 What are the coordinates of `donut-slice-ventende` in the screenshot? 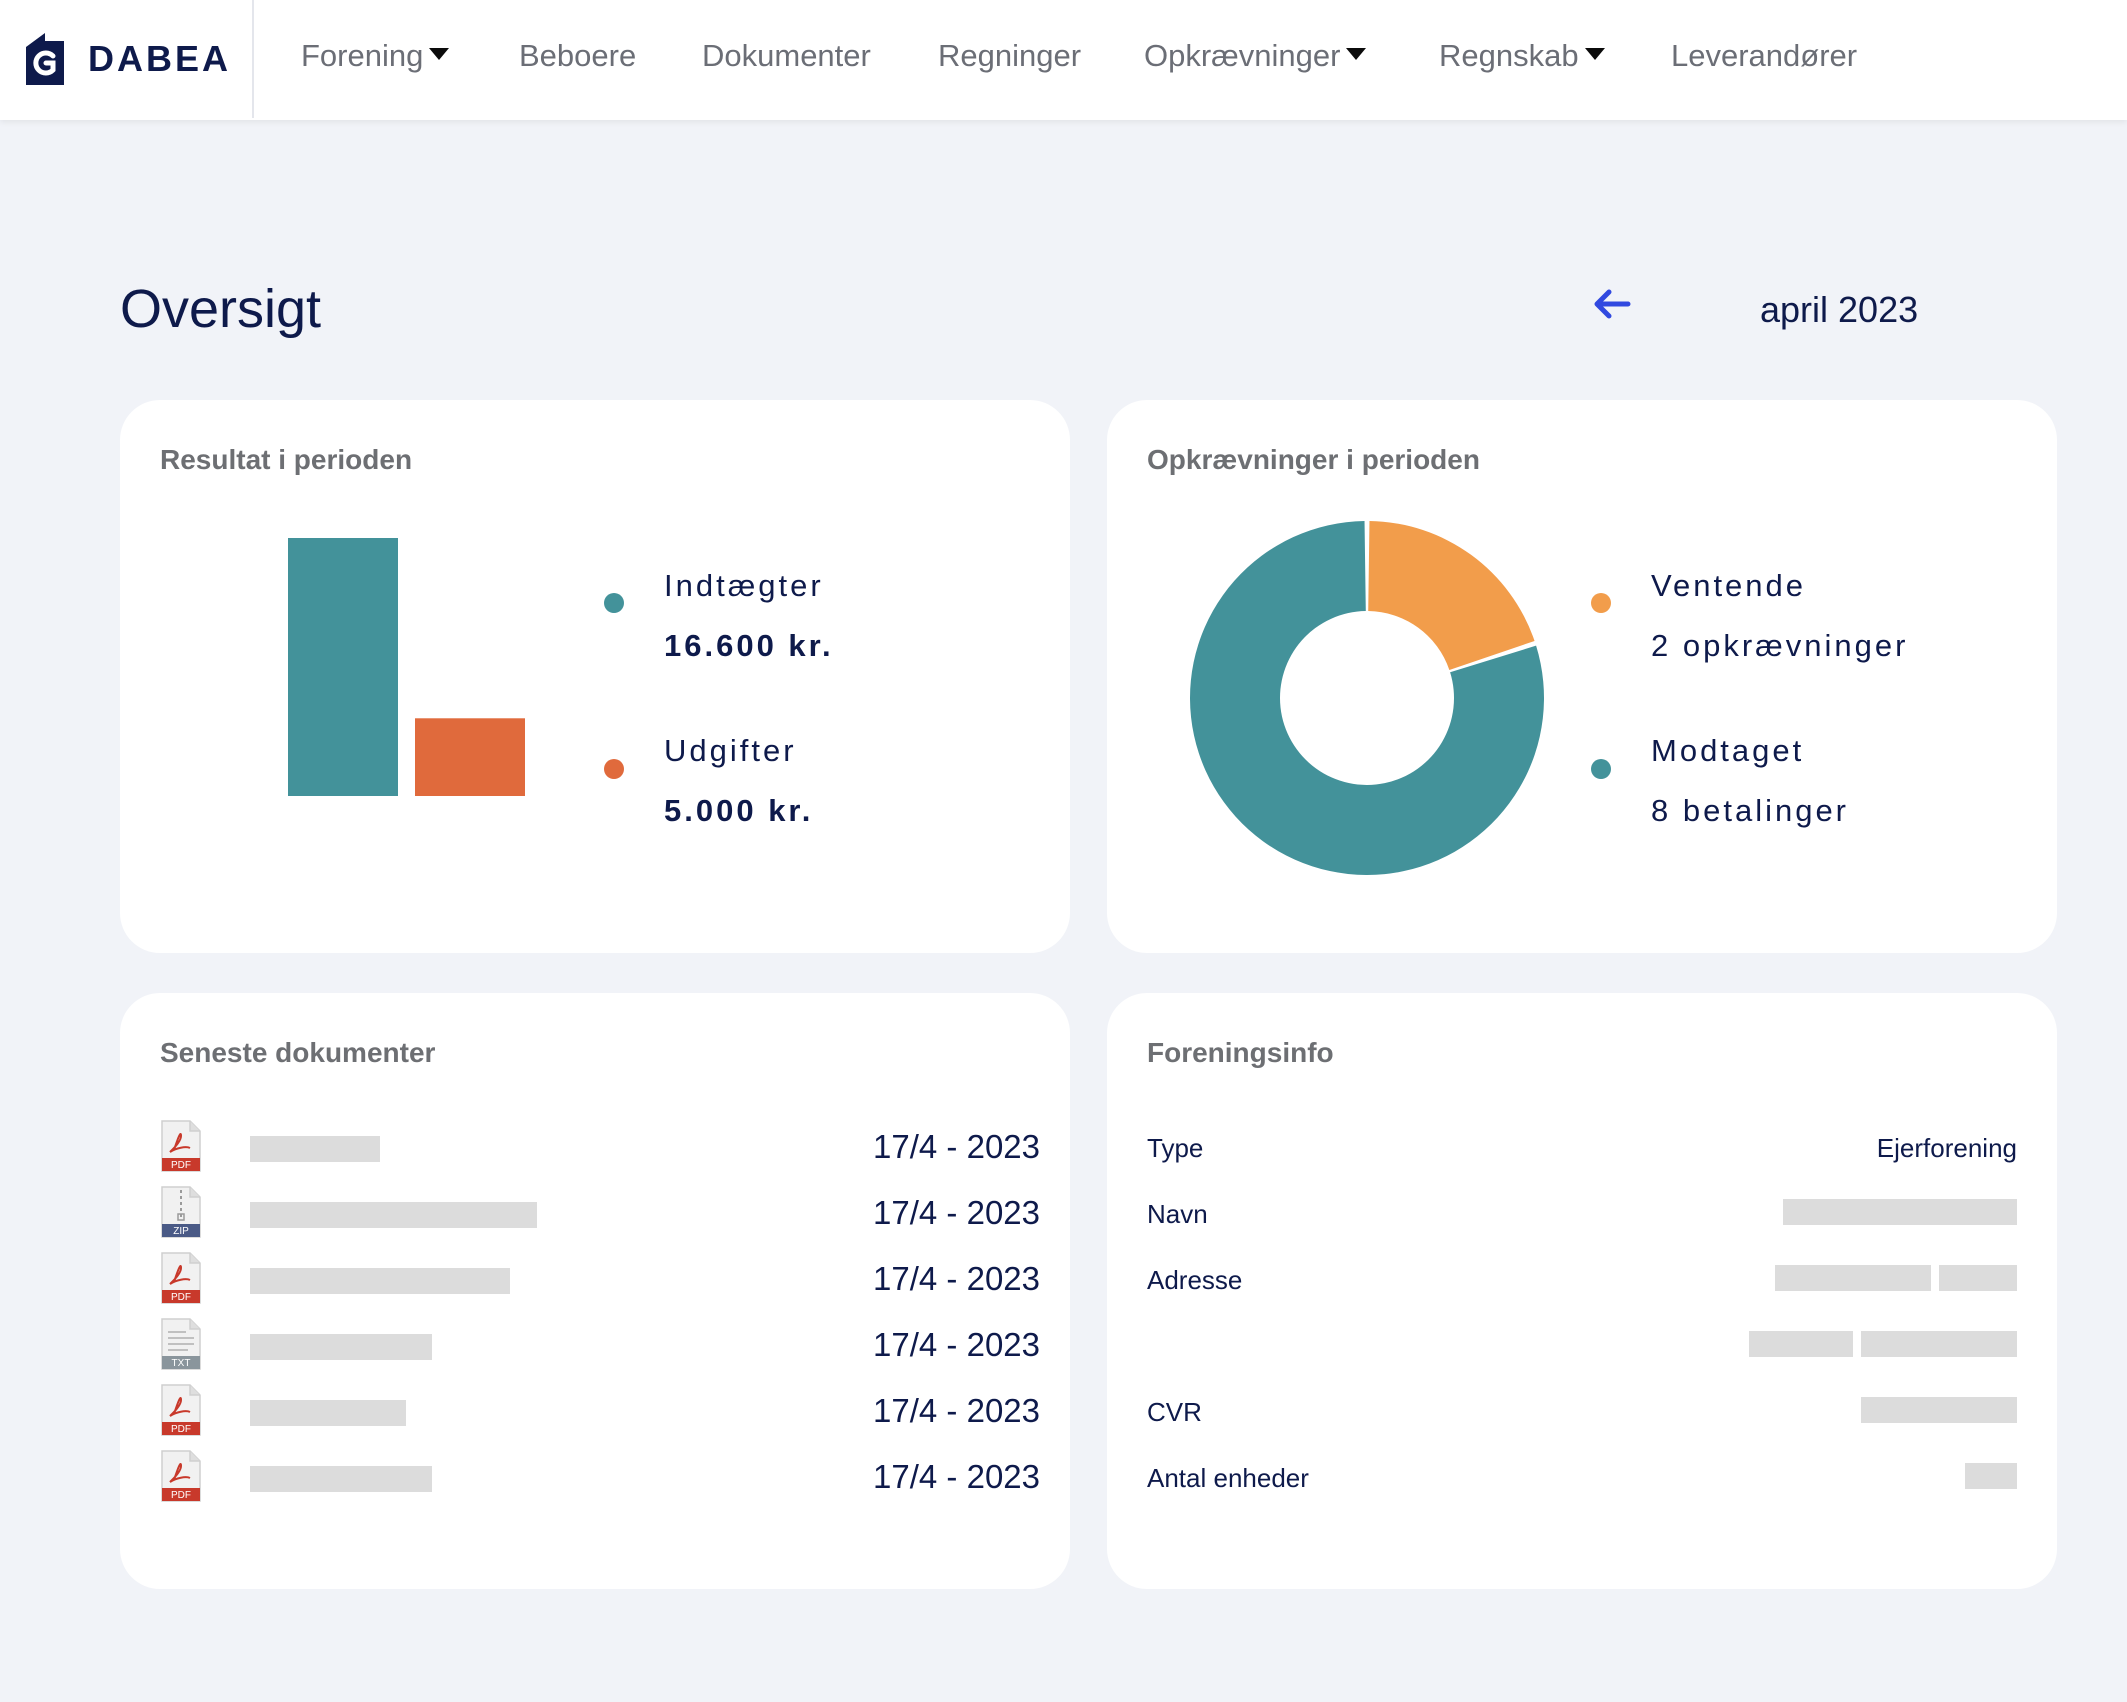 It's located at (1451, 595).